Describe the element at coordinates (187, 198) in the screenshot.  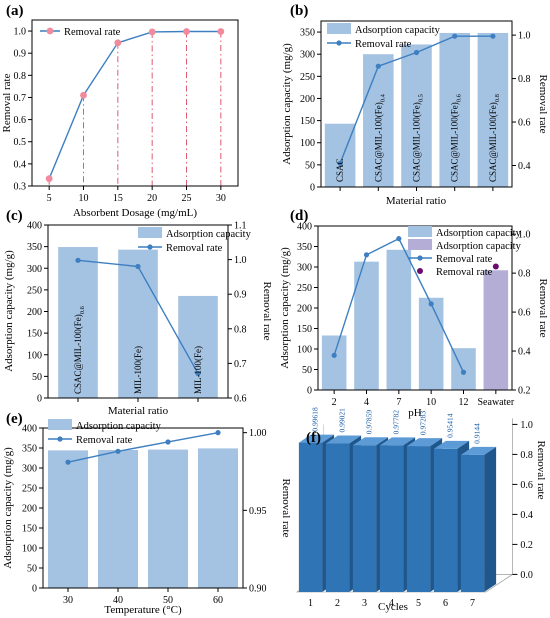
I see `x-tick-label: 25` at that location.